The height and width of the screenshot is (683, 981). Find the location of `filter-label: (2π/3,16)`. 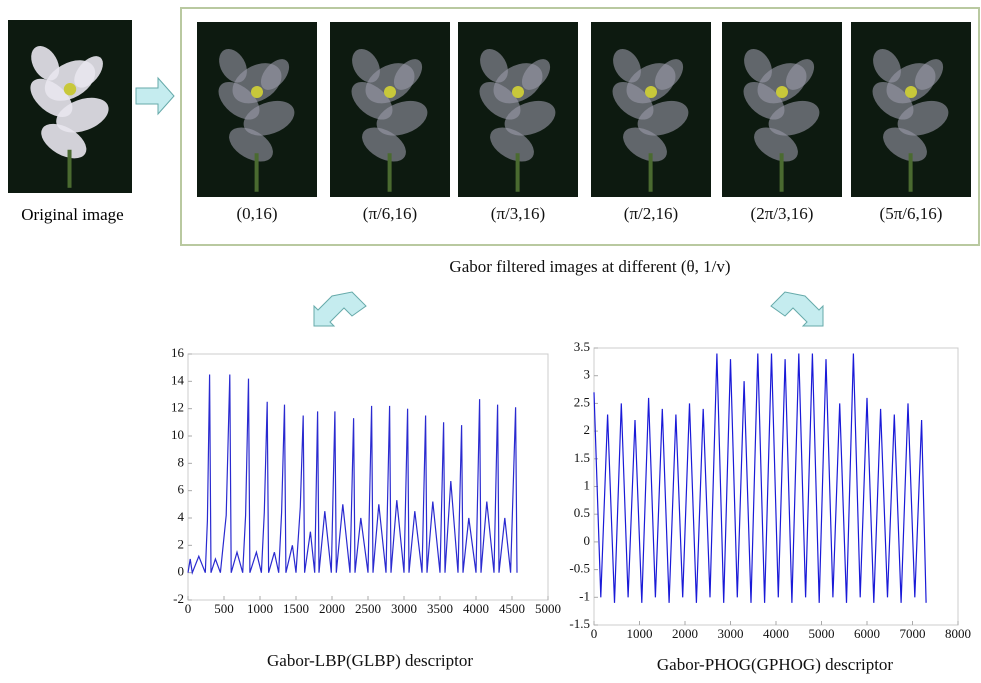

filter-label: (2π/3,16) is located at coordinates (782, 213).